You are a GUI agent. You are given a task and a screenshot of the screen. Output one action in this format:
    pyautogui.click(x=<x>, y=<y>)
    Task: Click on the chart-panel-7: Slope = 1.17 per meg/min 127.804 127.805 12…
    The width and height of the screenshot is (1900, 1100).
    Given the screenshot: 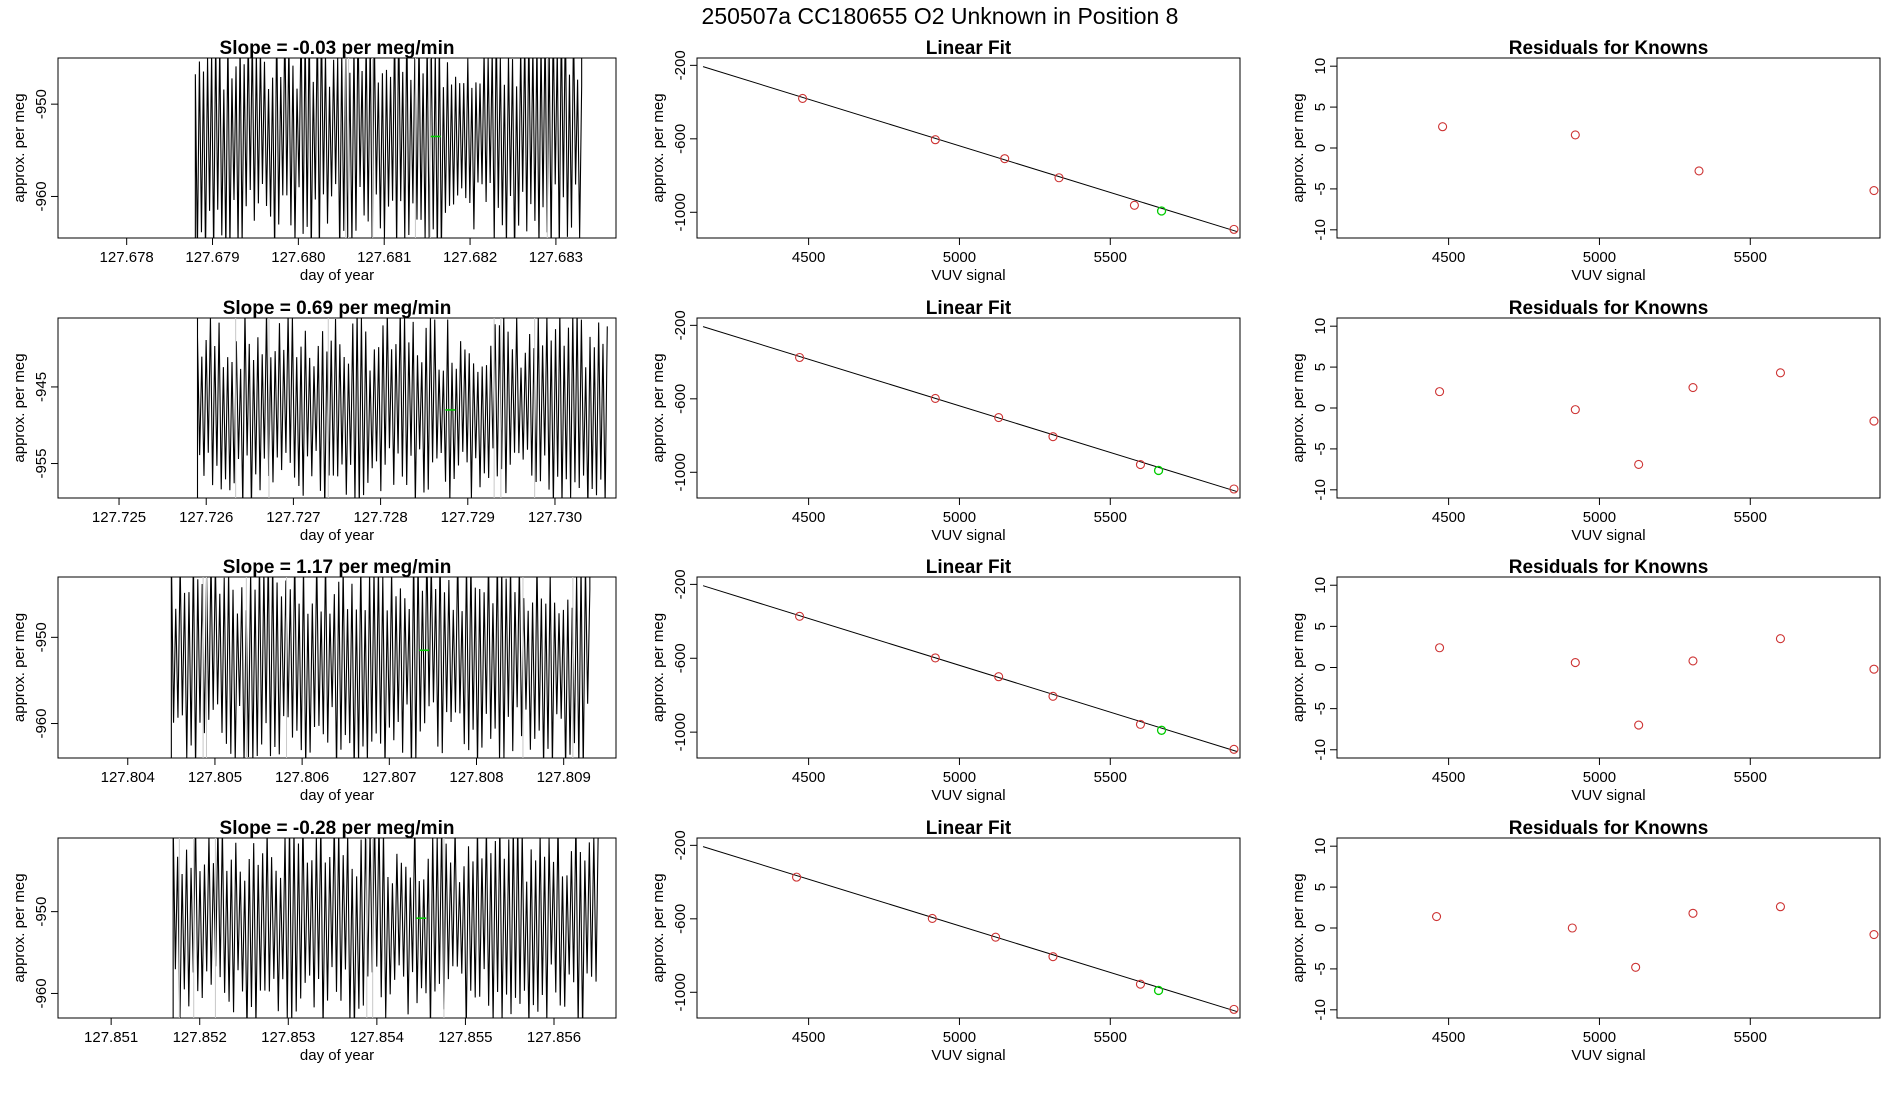 What is the action you would take?
    pyautogui.click(x=314, y=680)
    